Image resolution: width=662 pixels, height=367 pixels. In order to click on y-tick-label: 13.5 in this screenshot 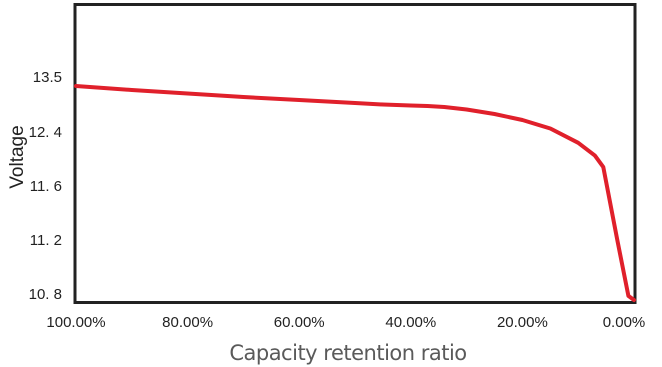, I will do `click(47, 77)`.